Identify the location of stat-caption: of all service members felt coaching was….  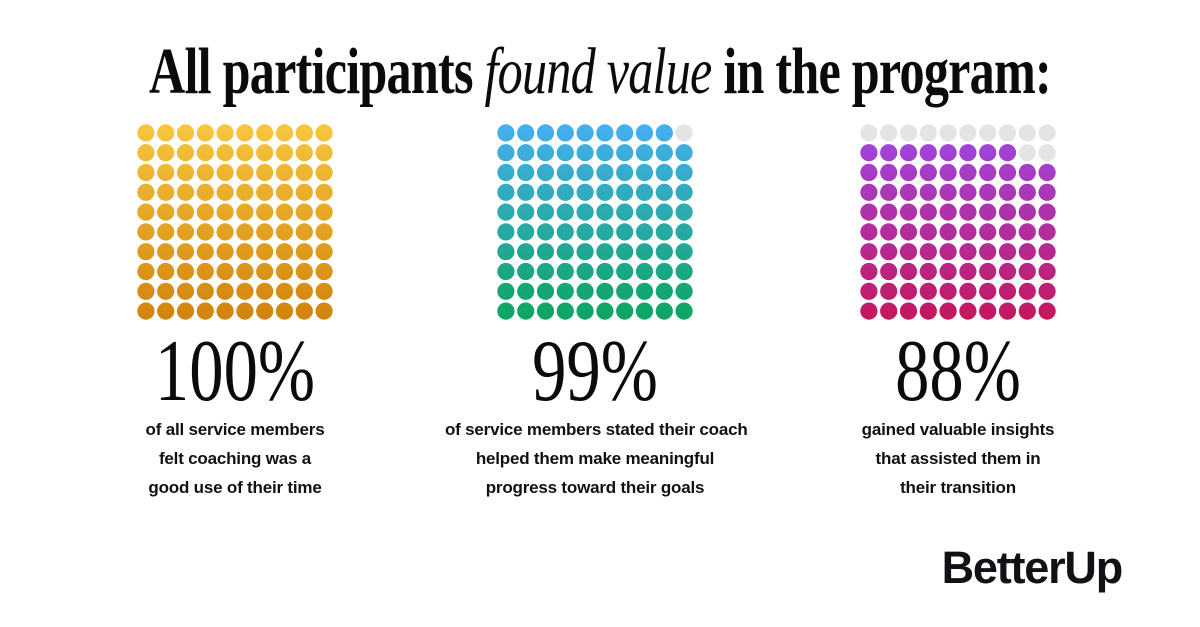
(235, 458).